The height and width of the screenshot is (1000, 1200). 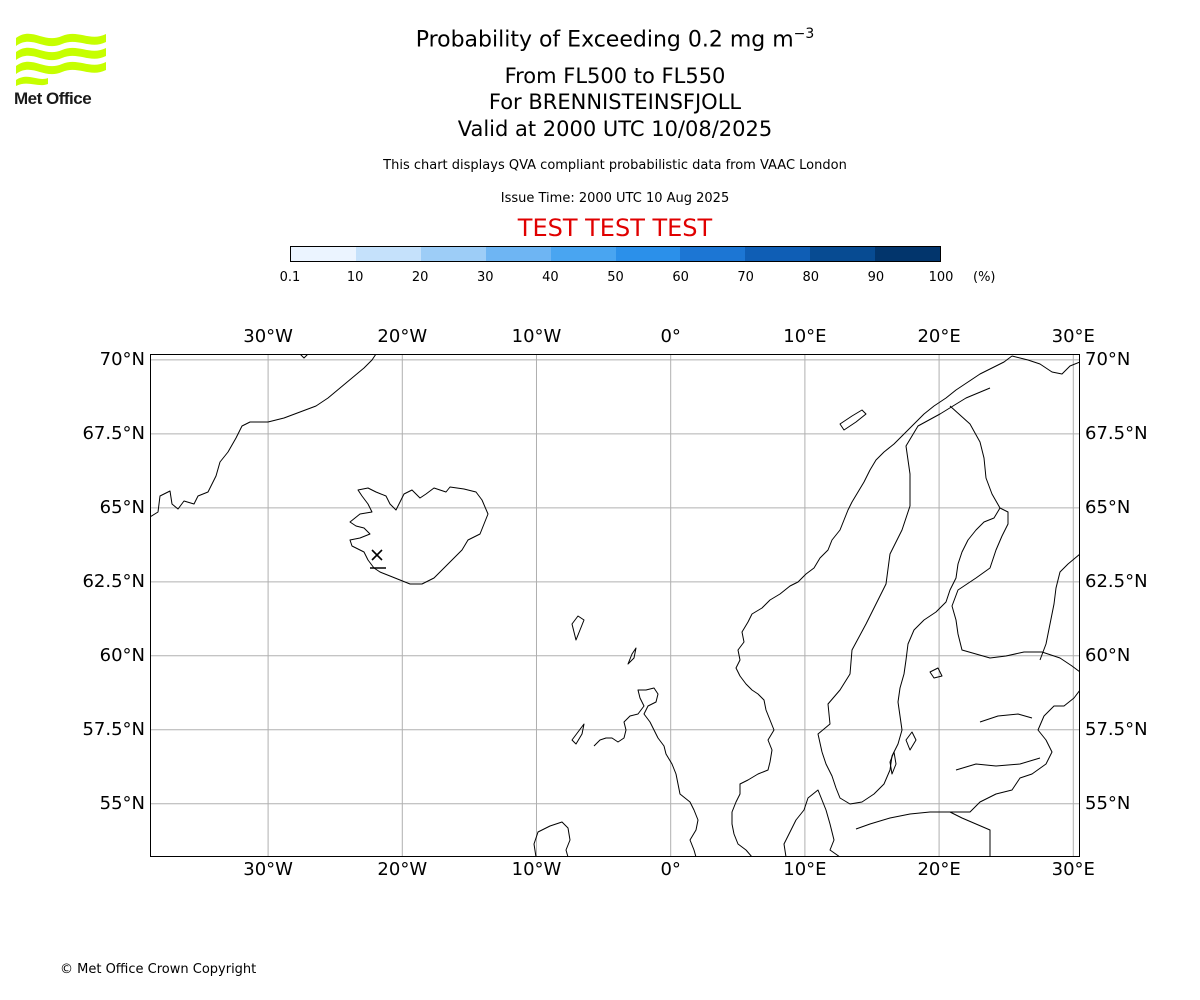 I want to click on copyright: © Met Office Crown Copyright, so click(x=158, y=969).